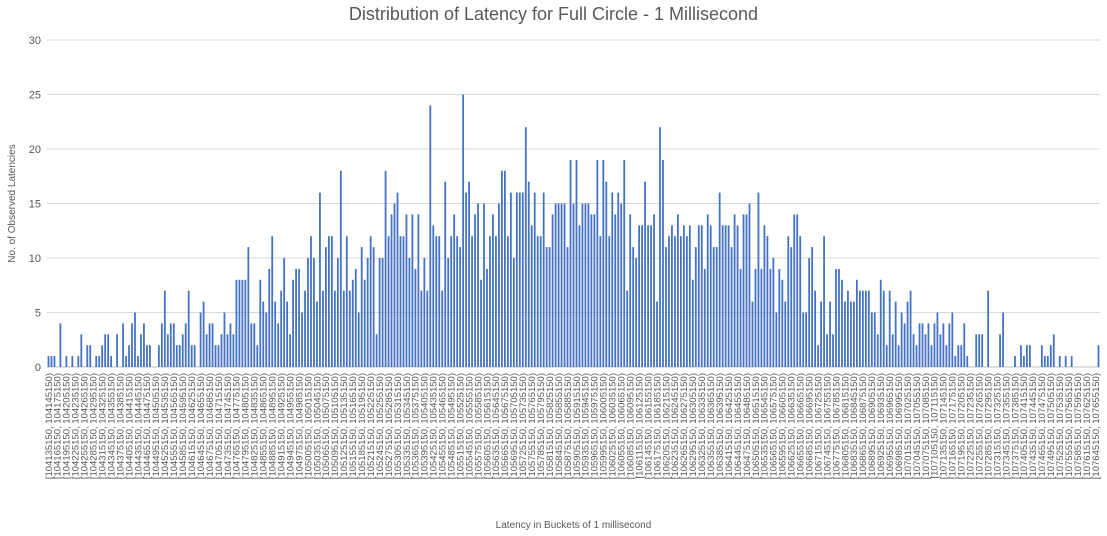 Image resolution: width=1107 pixels, height=536 pixels. I want to click on x-tick-label: [104375150, 104385150), so click(120, 426).